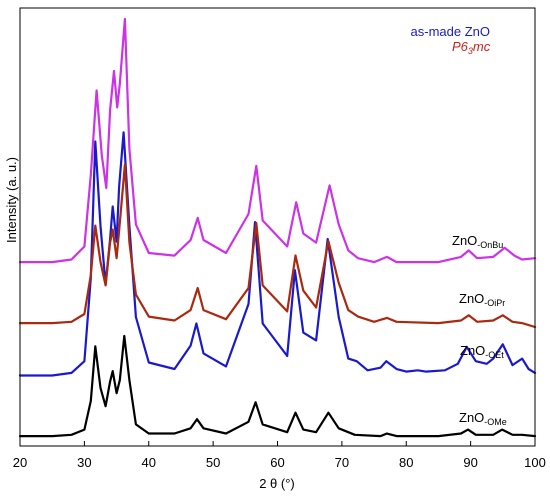 Image resolution: width=550 pixels, height=498 pixels. Describe the element at coordinates (213, 462) in the screenshot. I see `x-tick-label-50: 50` at that location.